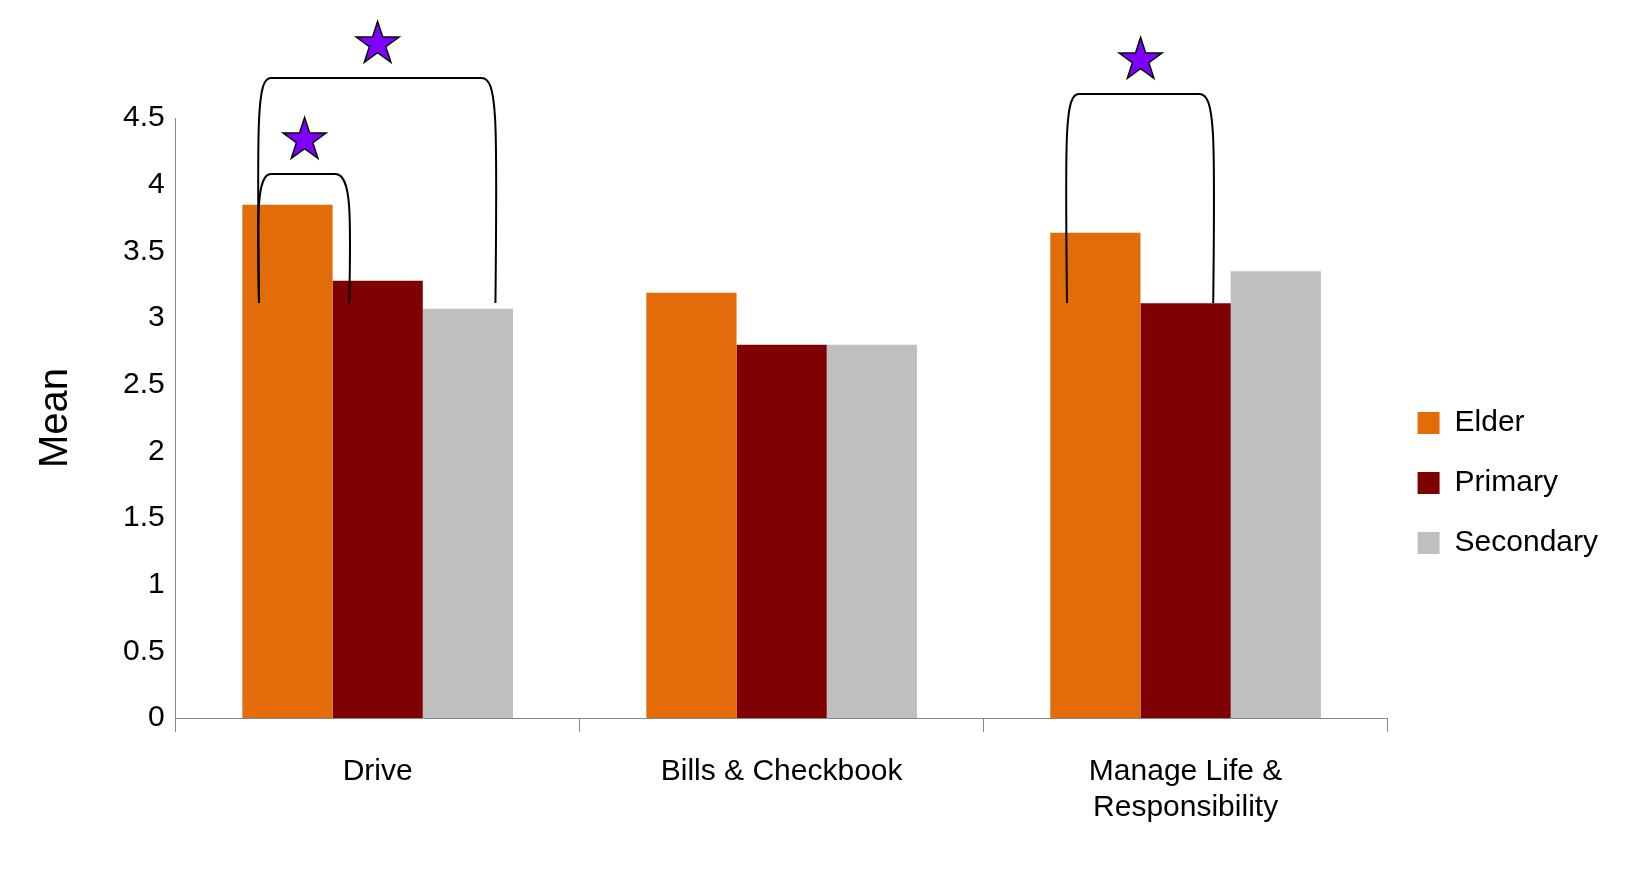  I want to click on y-tick-label: 2.5, so click(143, 382).